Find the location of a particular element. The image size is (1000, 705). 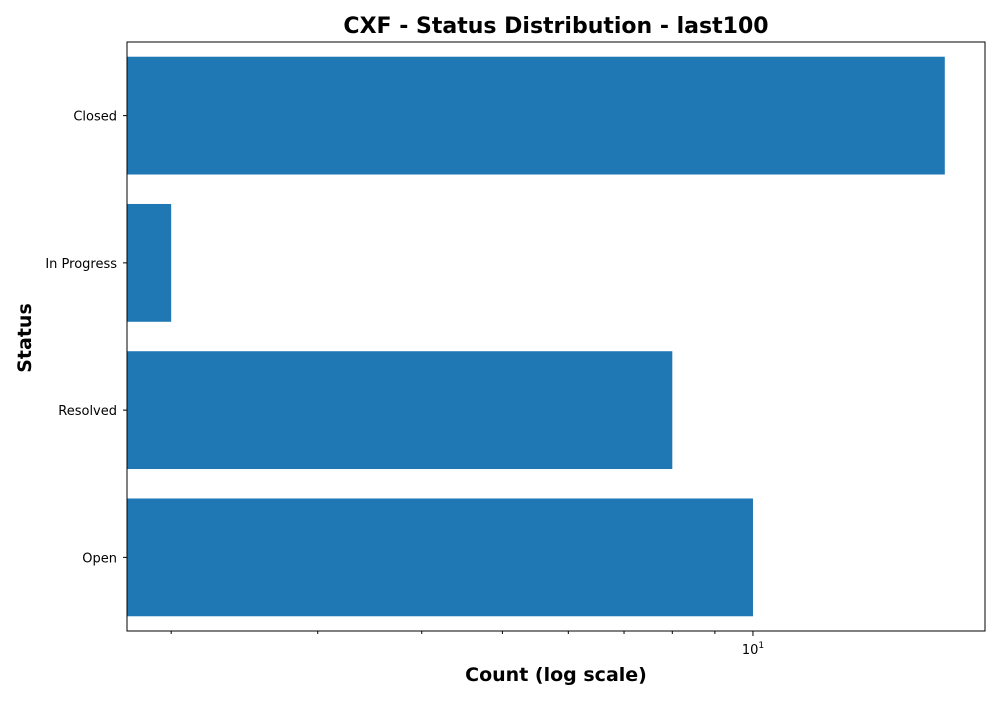

y-axis-label: Status is located at coordinates (25, 338).